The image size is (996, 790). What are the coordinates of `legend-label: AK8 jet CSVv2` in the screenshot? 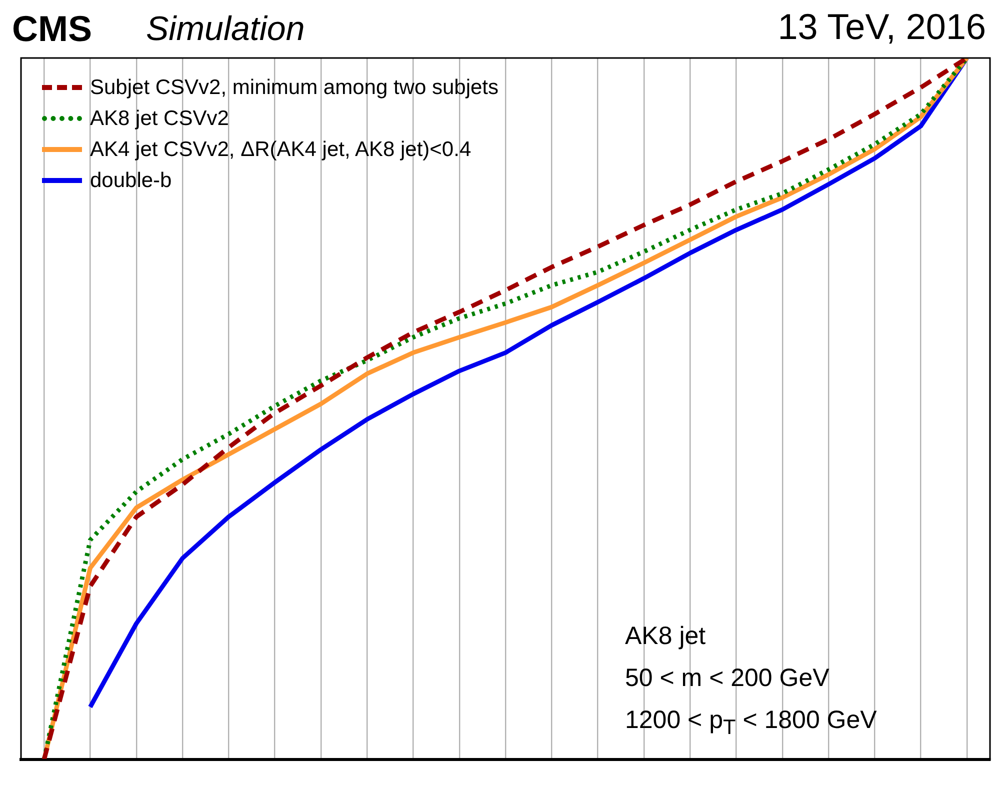 It's located at (159, 118).